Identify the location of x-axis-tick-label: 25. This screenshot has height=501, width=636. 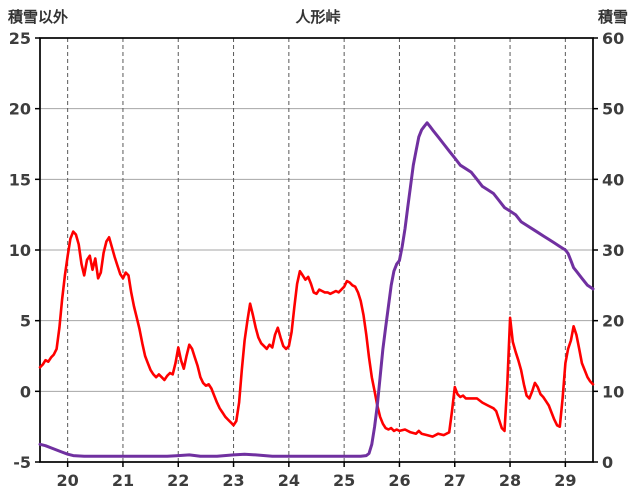
(344, 480).